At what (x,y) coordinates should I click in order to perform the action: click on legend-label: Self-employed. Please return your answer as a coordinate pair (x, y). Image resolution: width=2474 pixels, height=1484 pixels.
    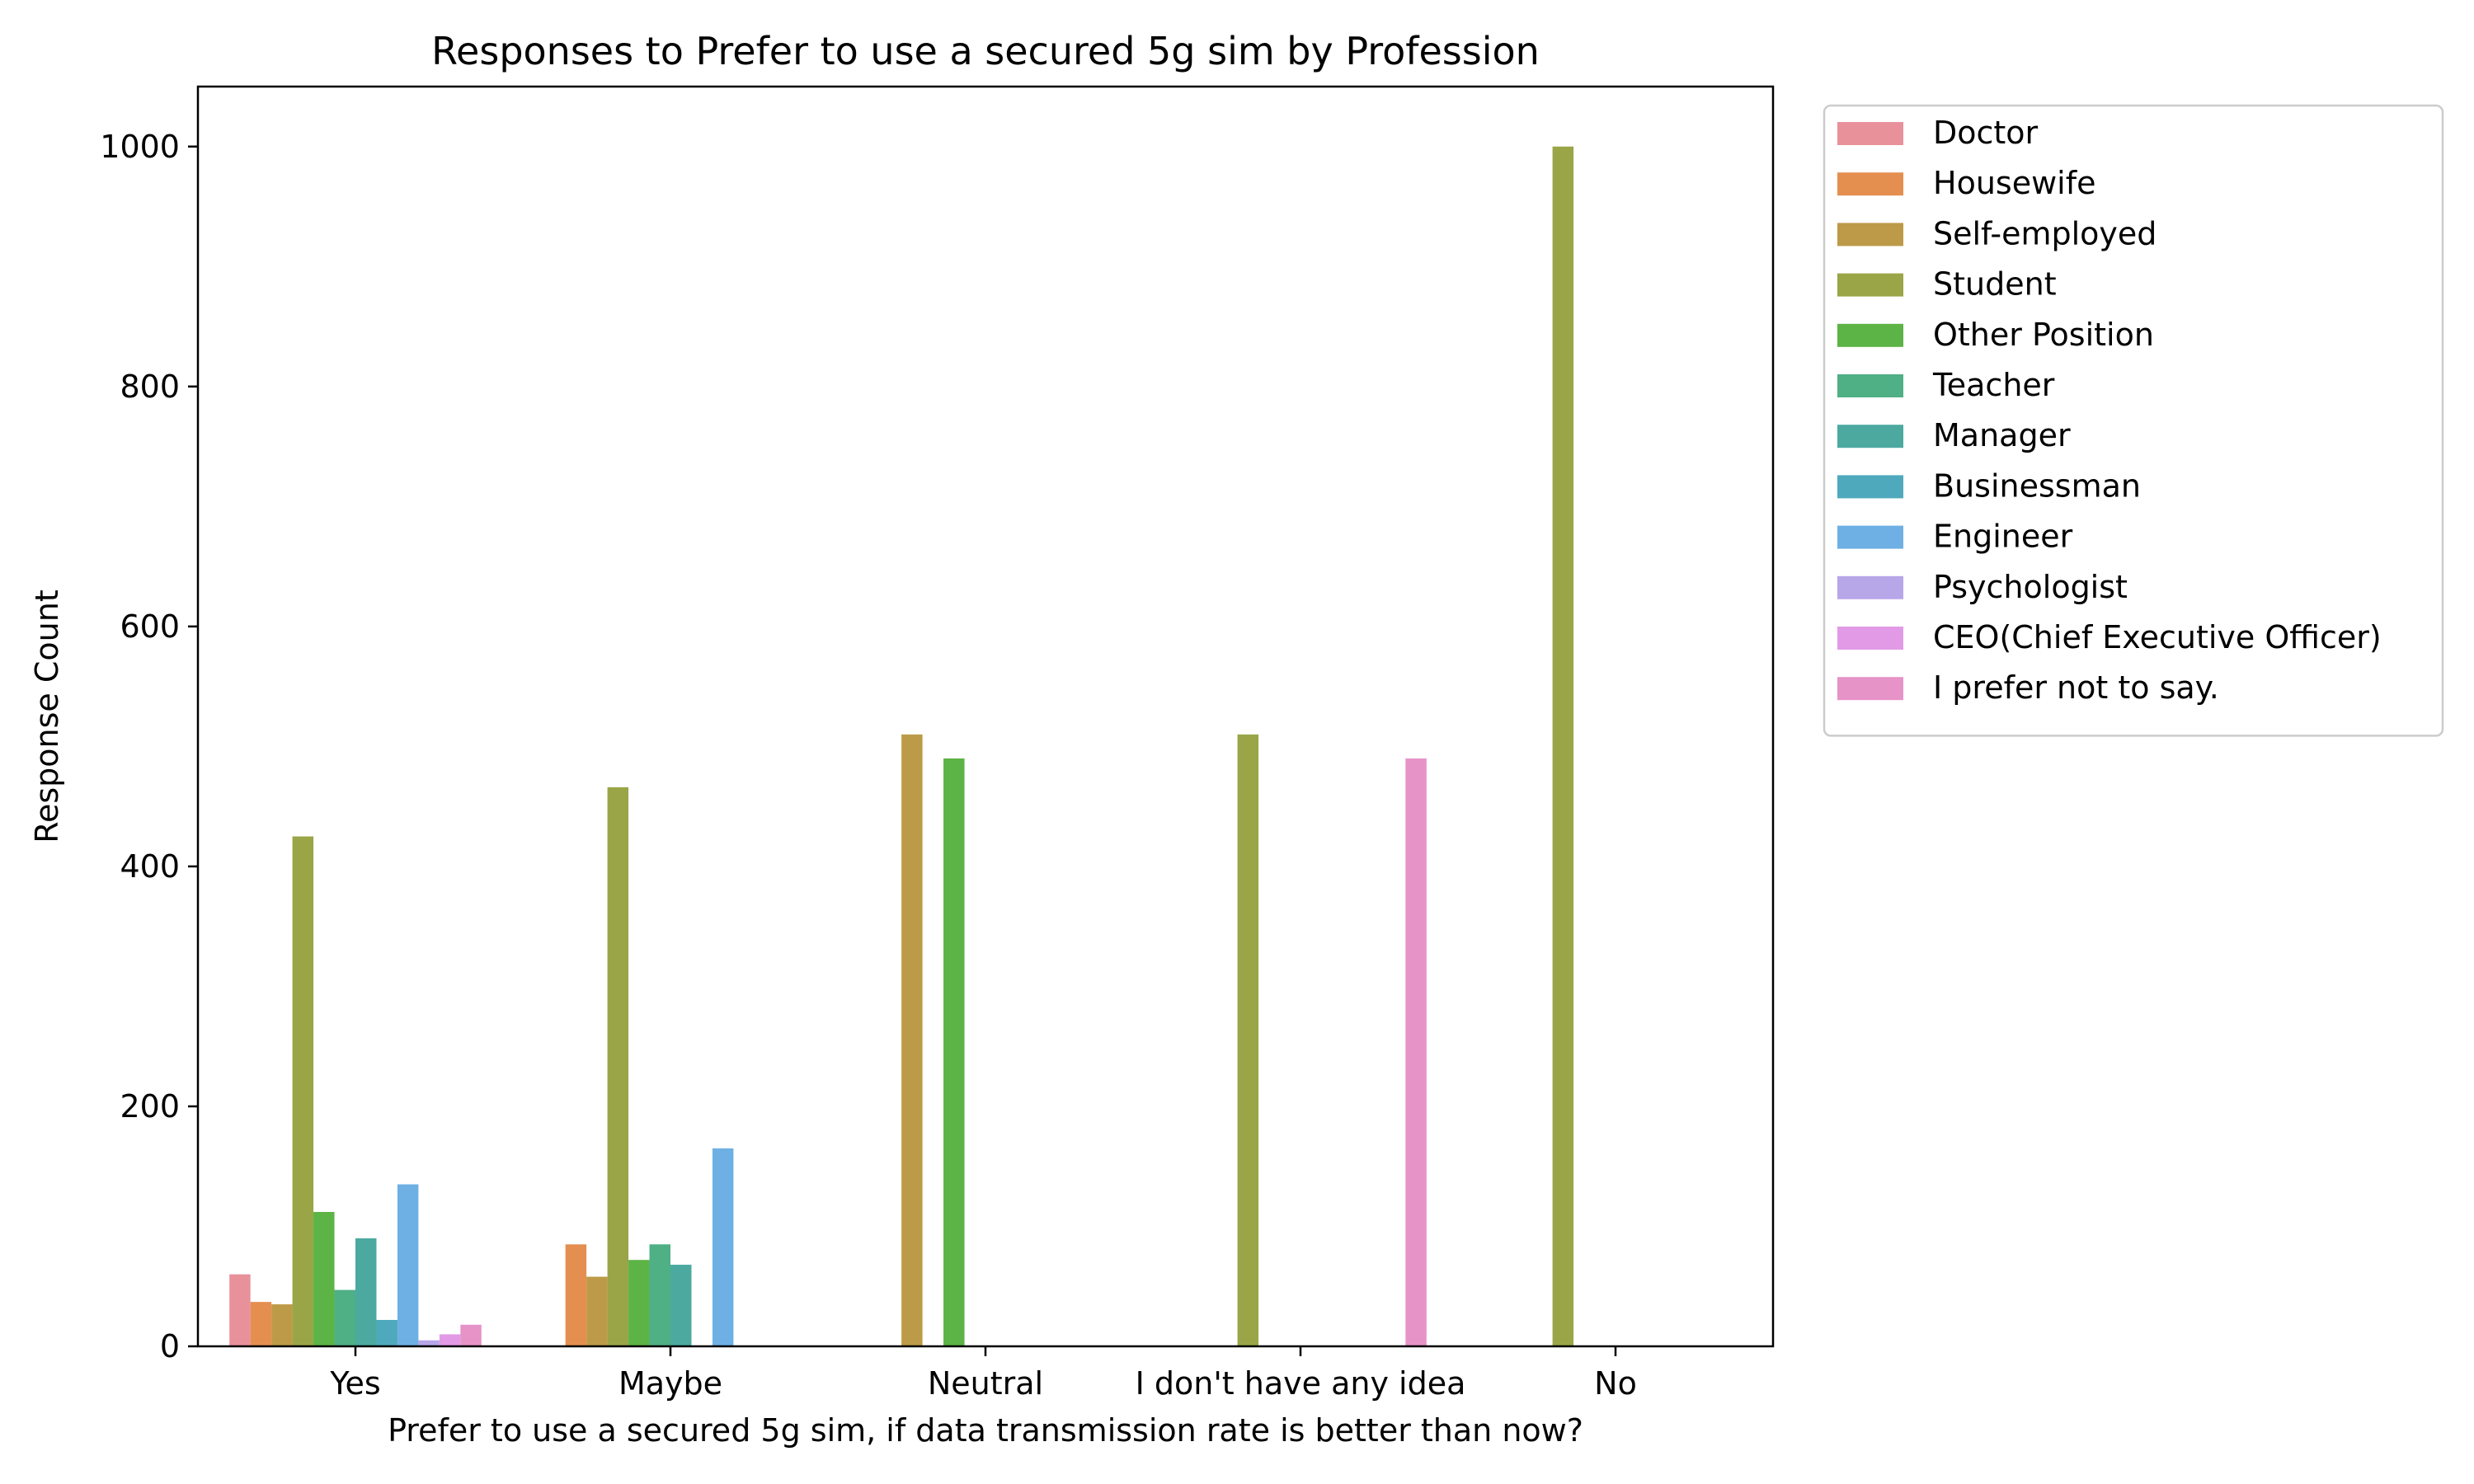
    Looking at the image, I should click on (2045, 233).